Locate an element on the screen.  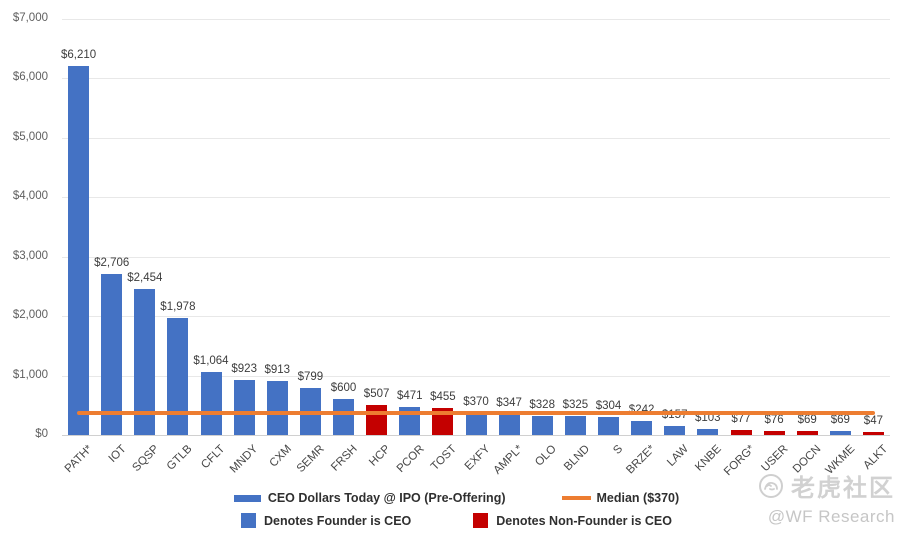
tiger-logo-icon is located at coordinates (771, 485).